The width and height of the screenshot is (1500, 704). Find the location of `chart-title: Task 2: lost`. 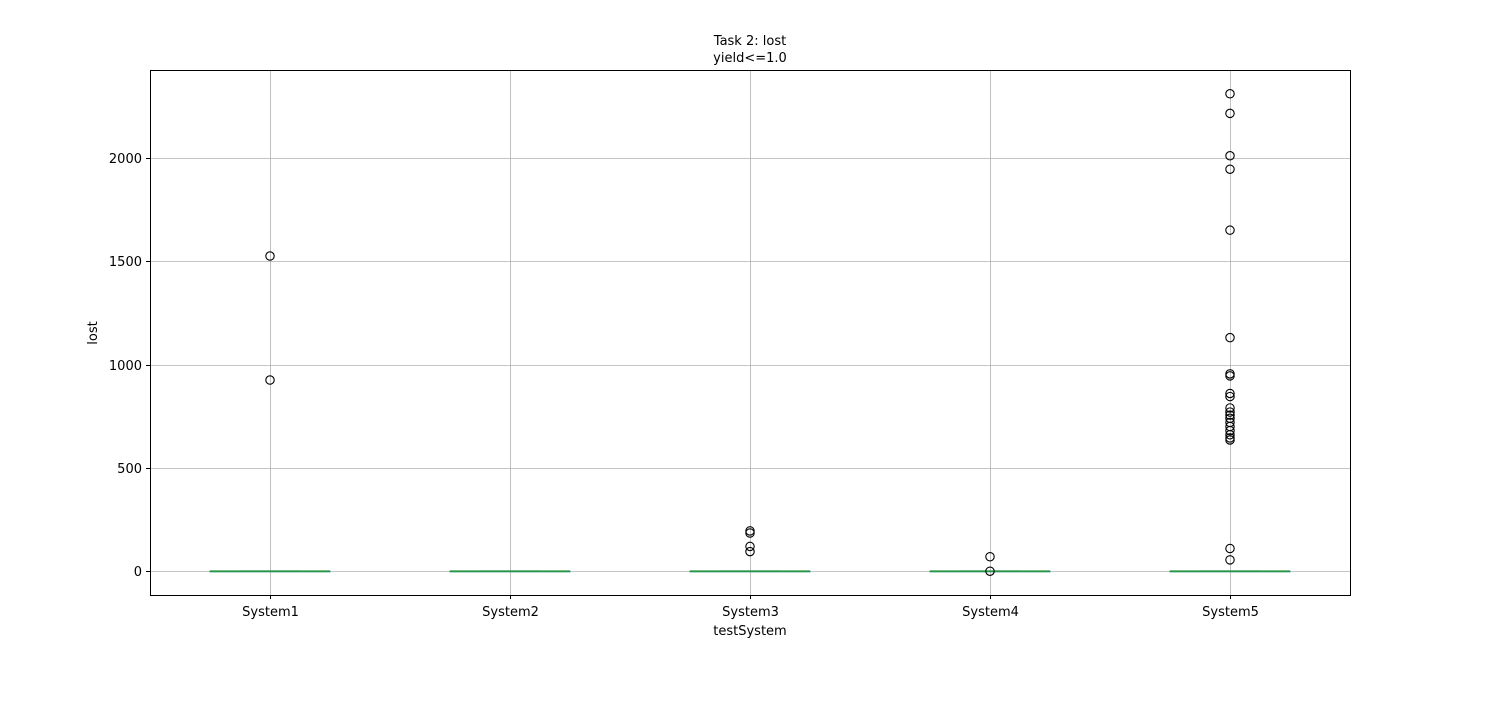

chart-title: Task 2: lost is located at coordinates (749, 41).